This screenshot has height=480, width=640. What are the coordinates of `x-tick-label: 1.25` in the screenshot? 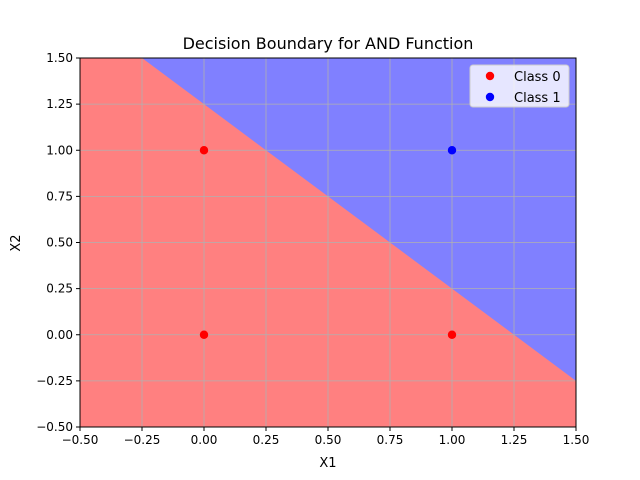 It's located at (514, 440).